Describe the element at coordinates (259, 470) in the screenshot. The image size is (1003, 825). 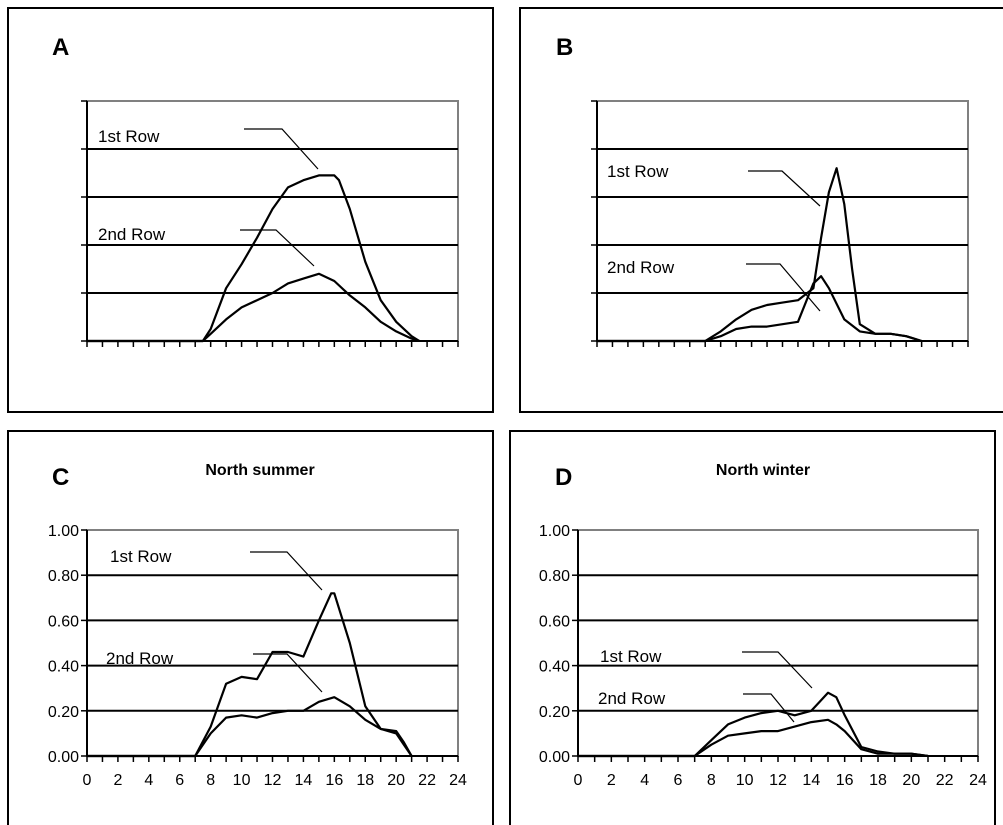
I see `panel-c-title: North summer` at that location.